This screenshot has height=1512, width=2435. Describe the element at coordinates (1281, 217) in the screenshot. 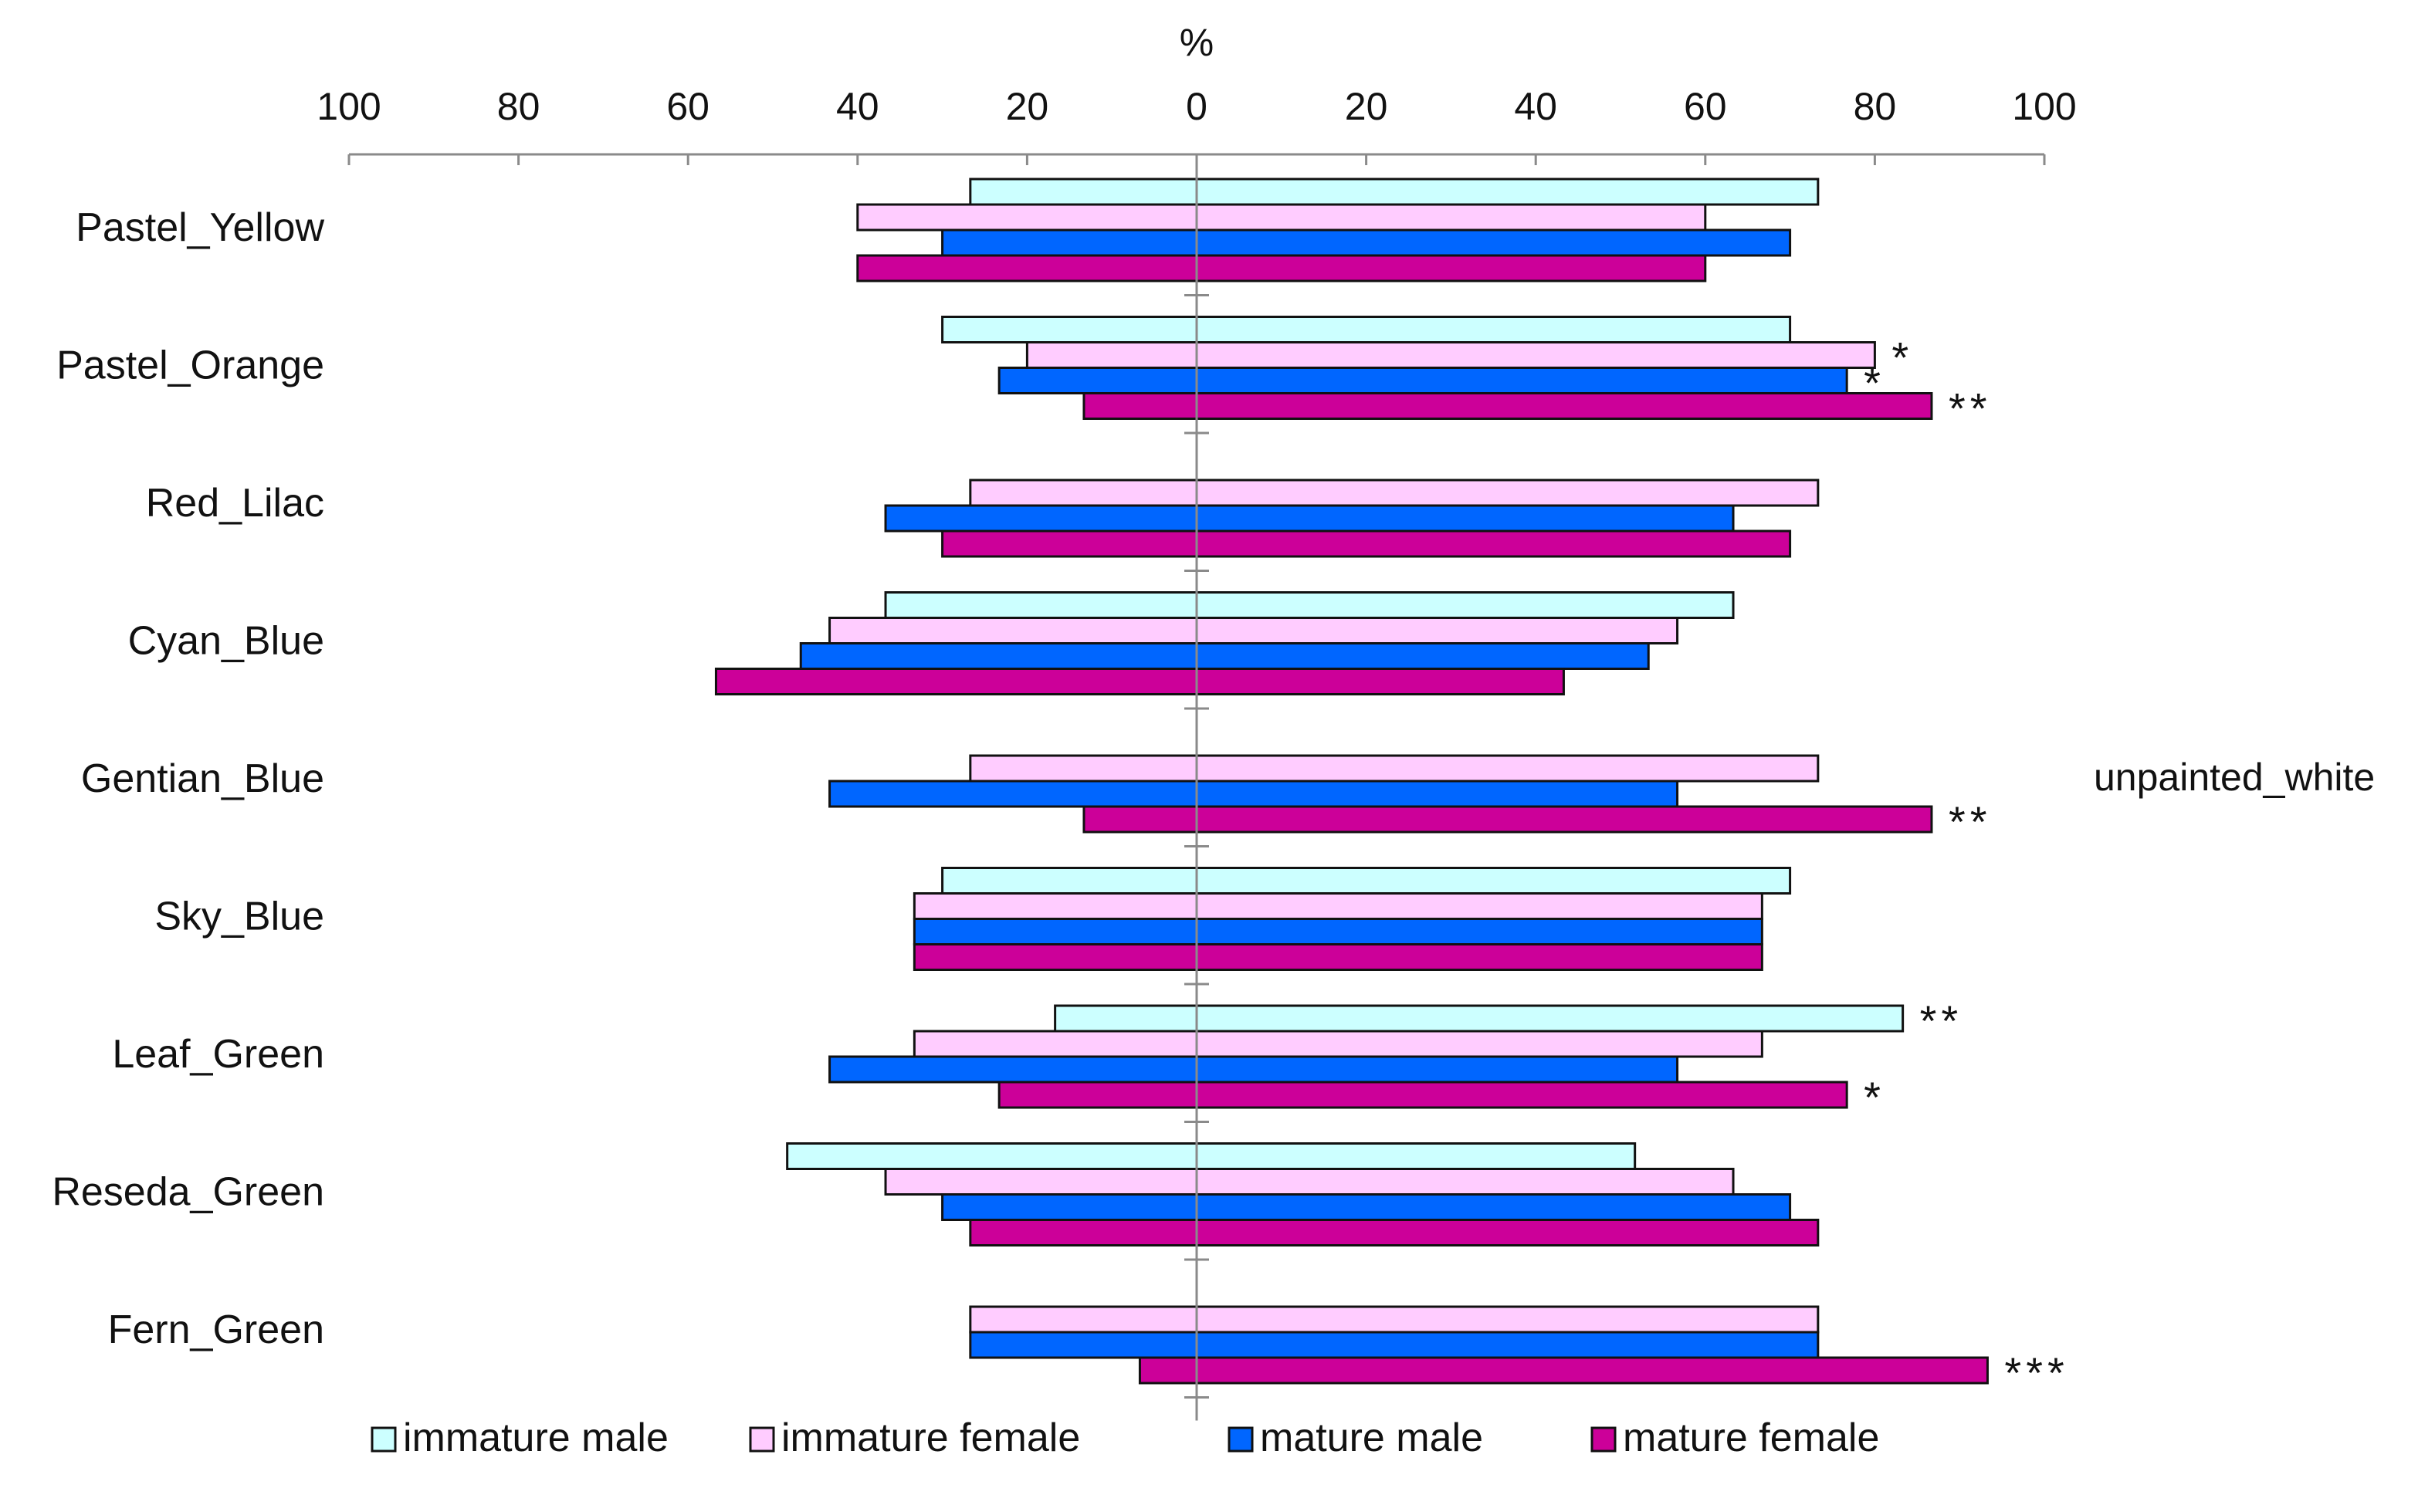

I see `bar-pastel-yellow-immature-female` at that location.